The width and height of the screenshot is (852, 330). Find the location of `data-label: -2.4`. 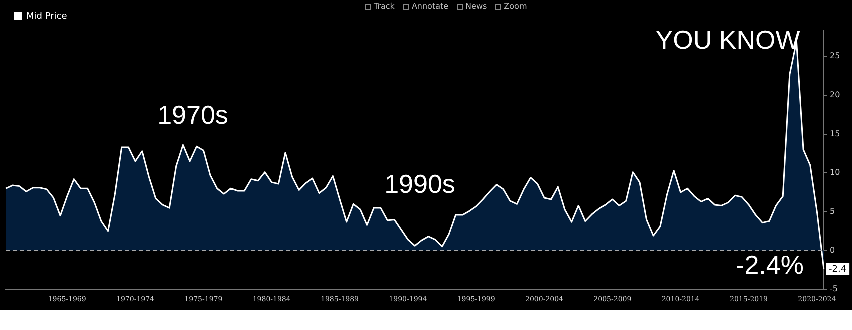

data-label: -2.4 is located at coordinates (838, 269).